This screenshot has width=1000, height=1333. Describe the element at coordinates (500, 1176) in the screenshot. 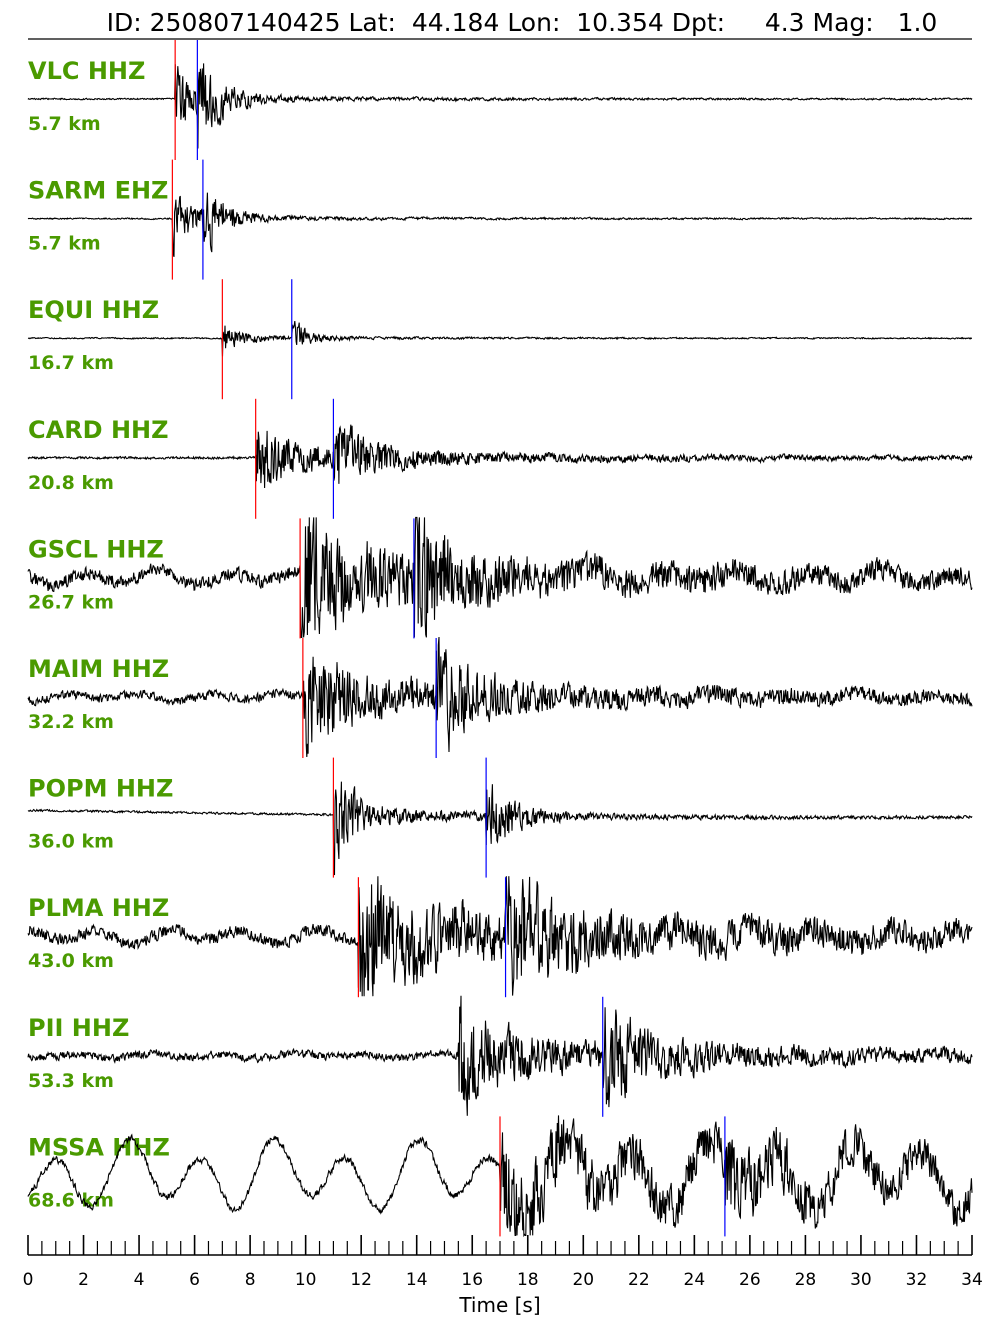

I see `trace-10: MSSA HHZ 68.6 km` at that location.